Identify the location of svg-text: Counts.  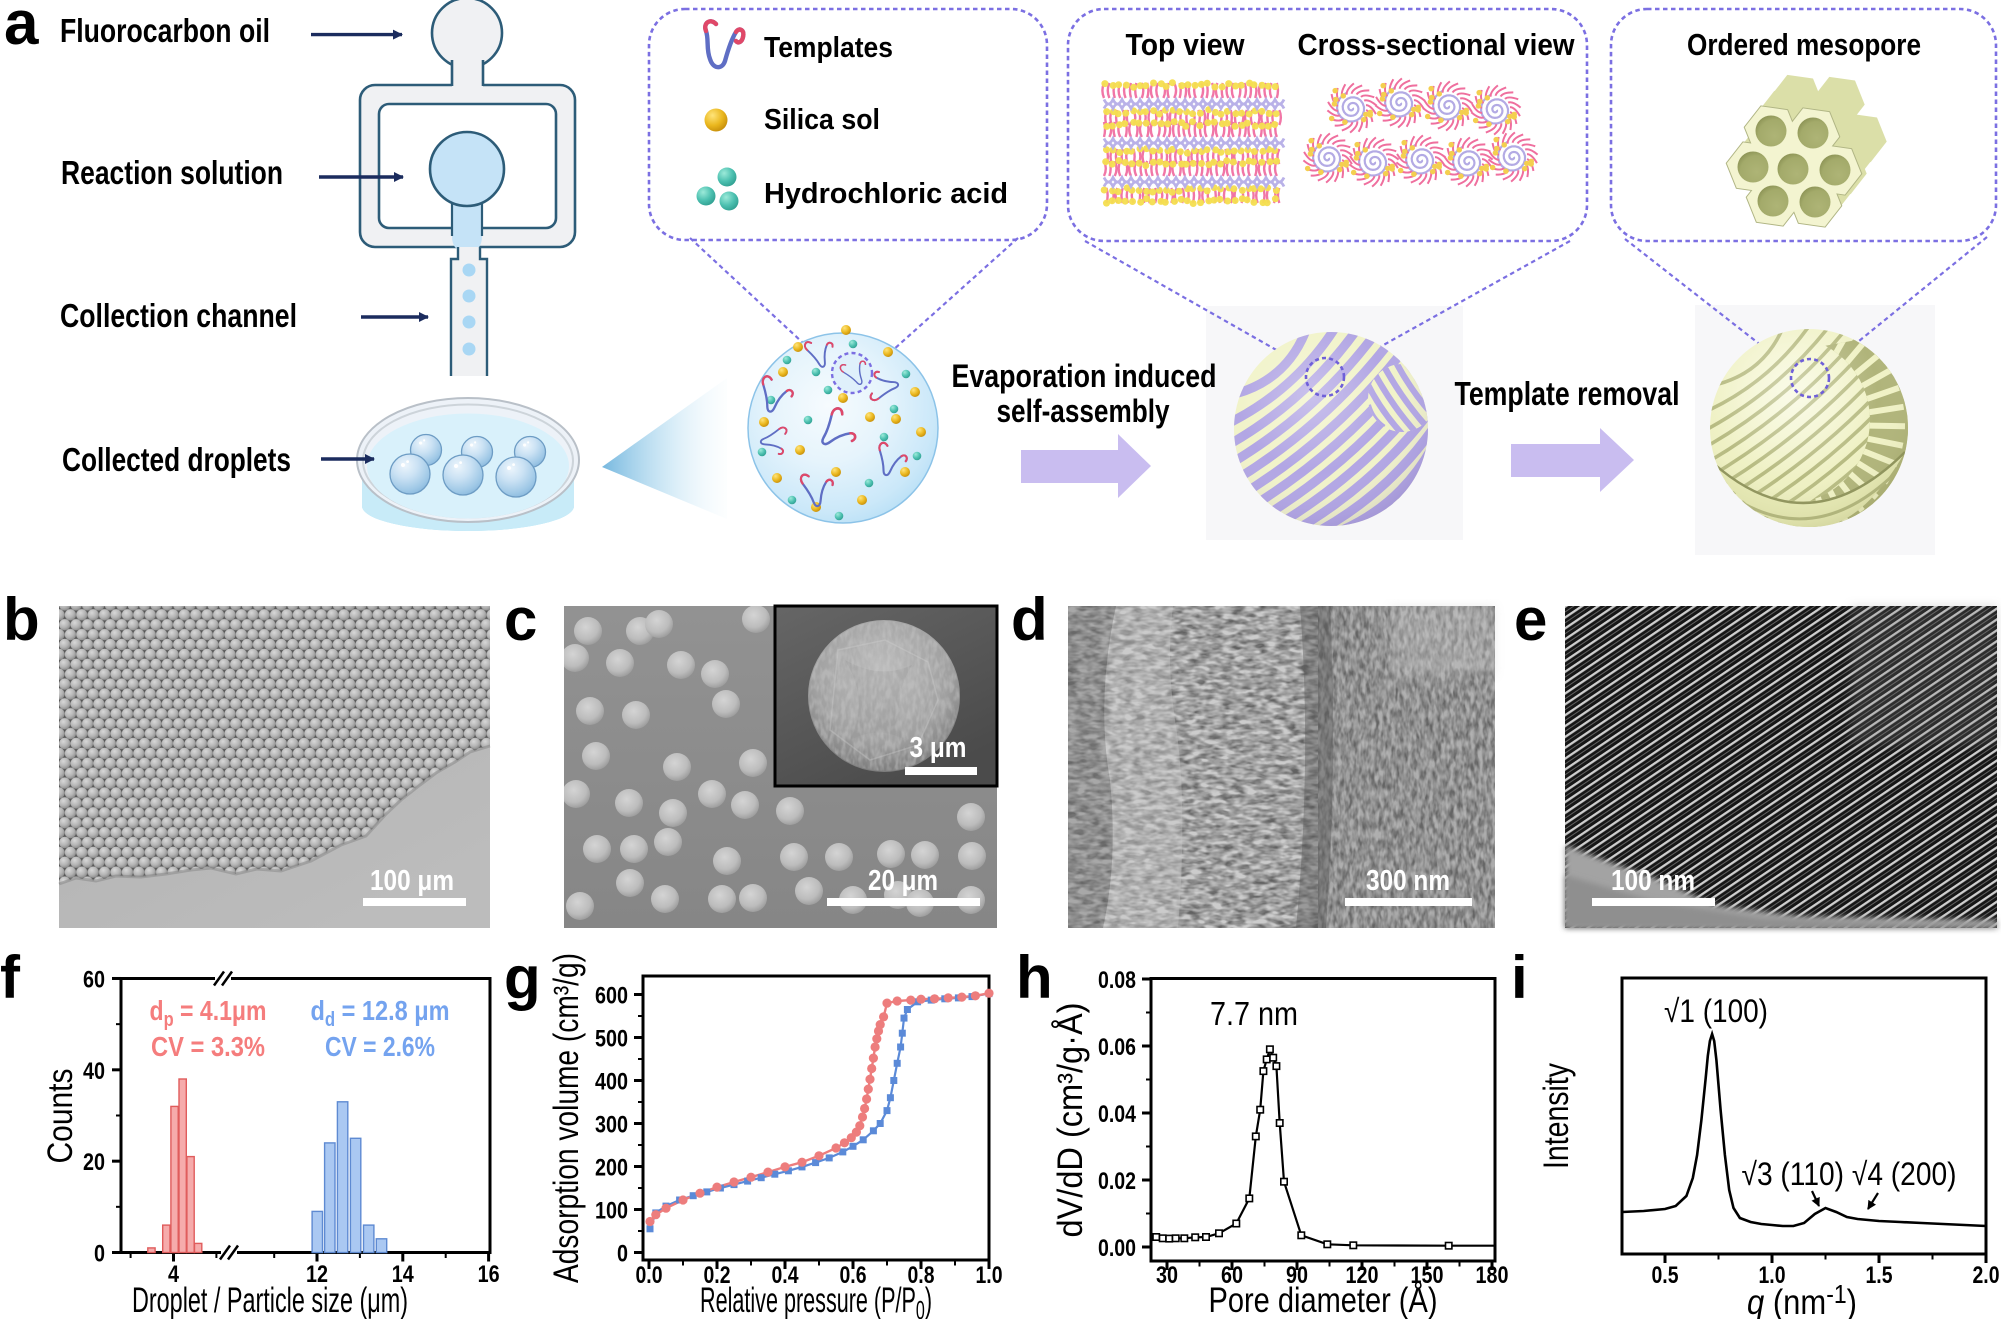
(60, 1116).